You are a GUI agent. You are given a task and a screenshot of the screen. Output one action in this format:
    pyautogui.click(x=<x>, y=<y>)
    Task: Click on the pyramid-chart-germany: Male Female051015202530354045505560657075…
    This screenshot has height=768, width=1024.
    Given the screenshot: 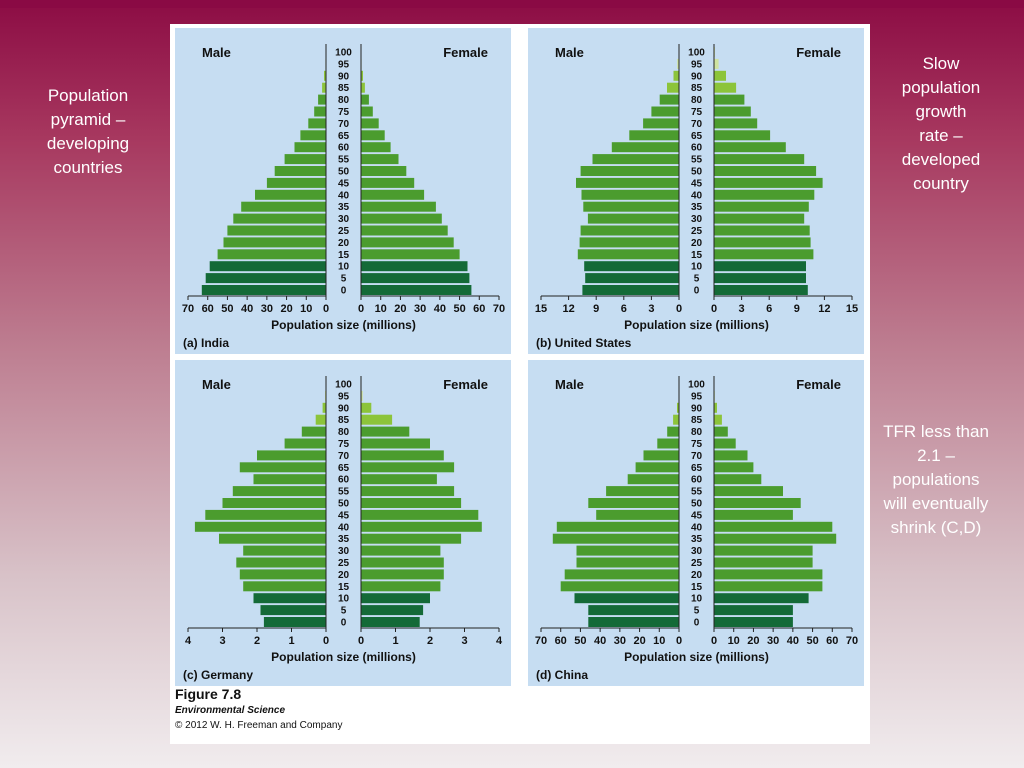 What is the action you would take?
    pyautogui.click(x=343, y=529)
    